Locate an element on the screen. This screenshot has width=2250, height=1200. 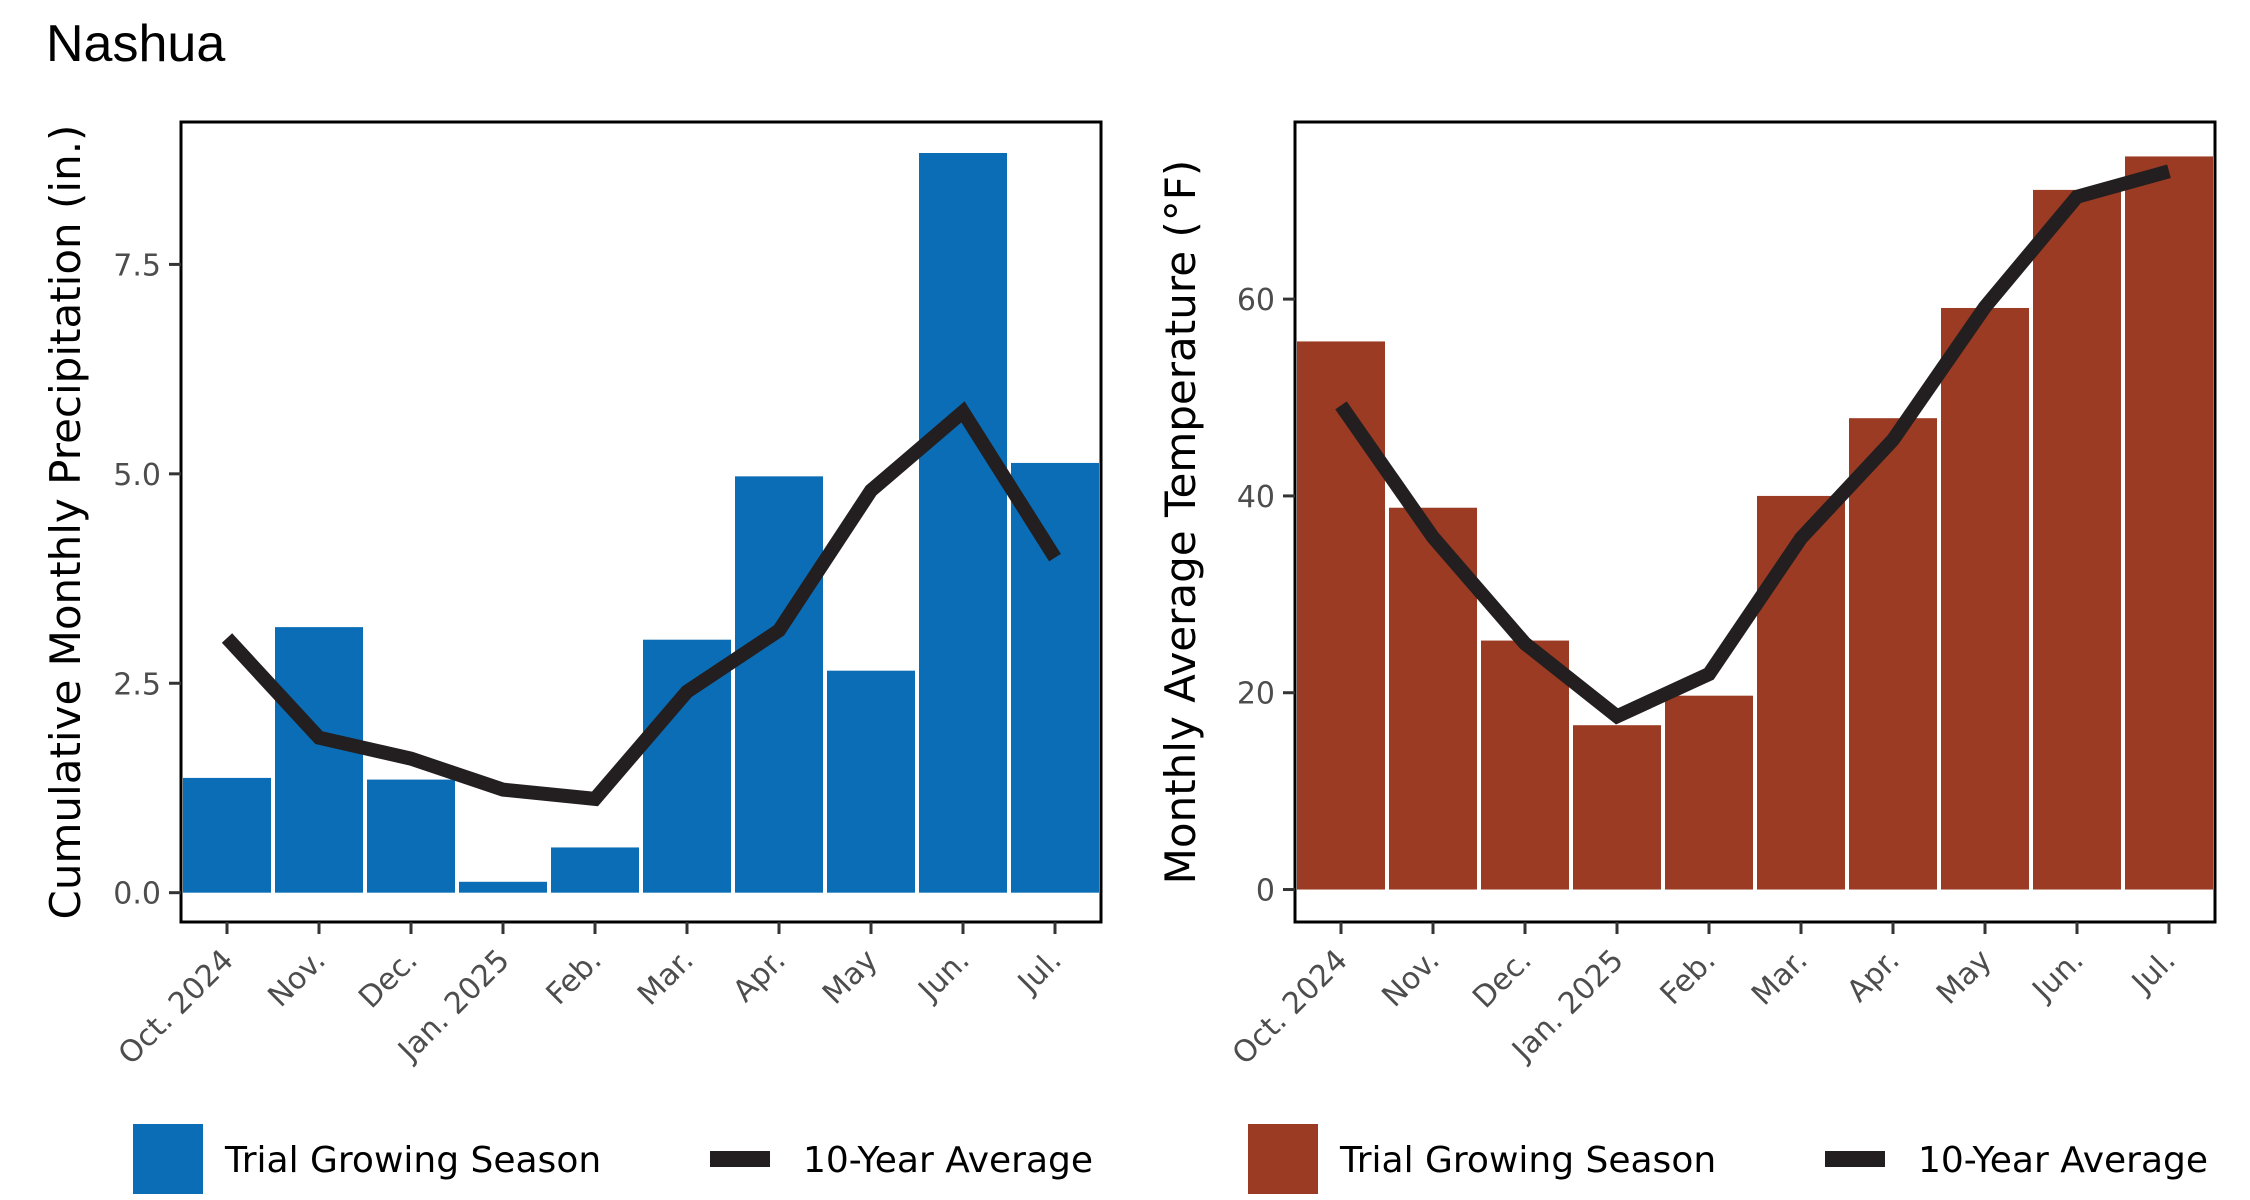
y-tick-label: 5.0 is located at coordinates (137, 475).